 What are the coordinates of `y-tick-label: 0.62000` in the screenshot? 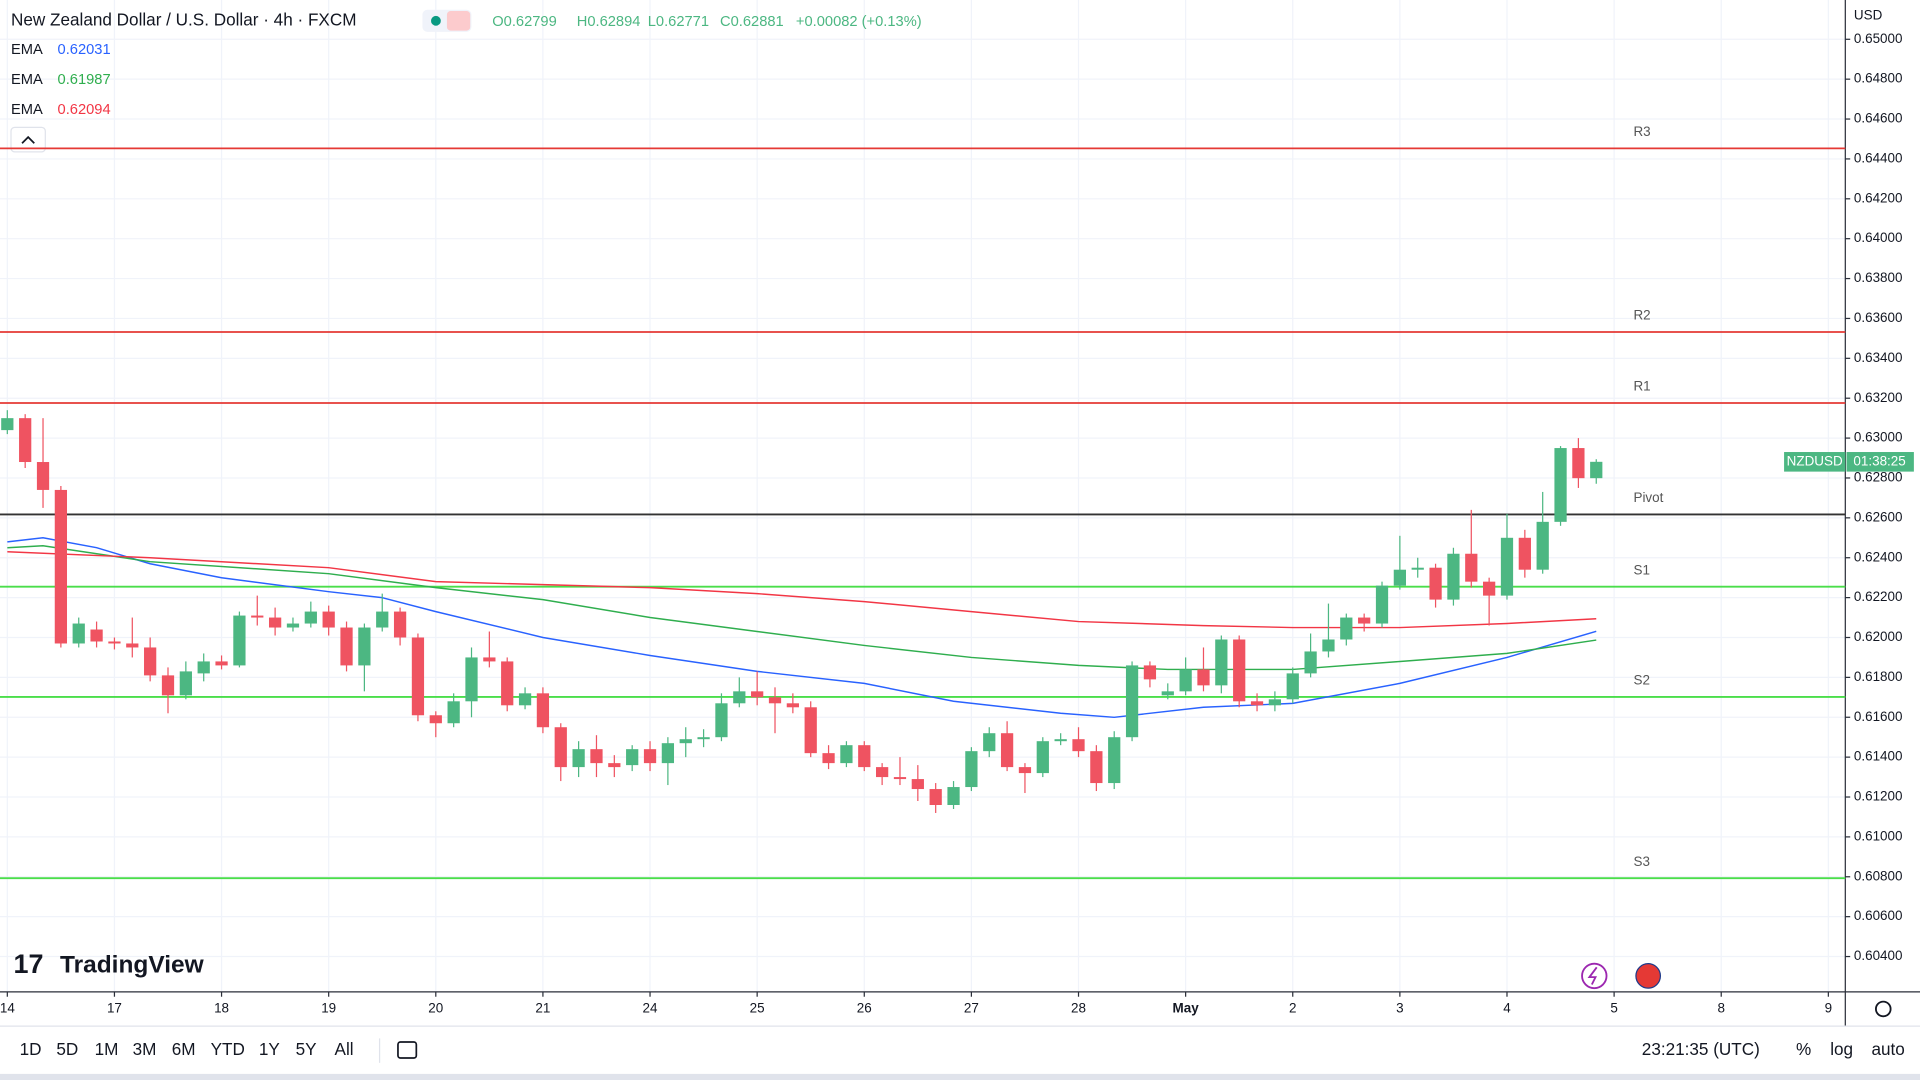 It's located at (1878, 636).